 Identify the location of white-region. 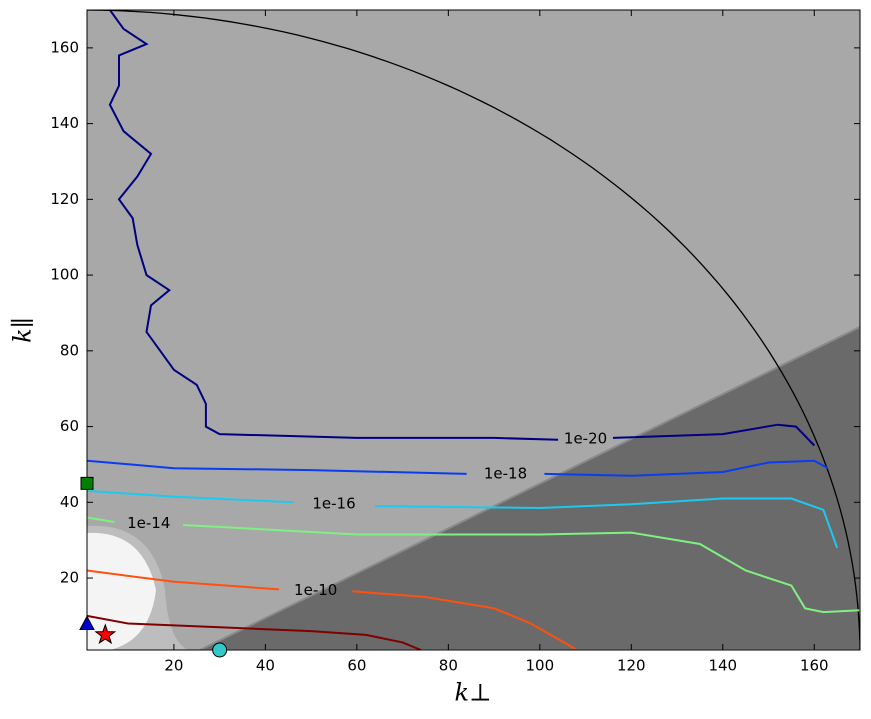
(121, 591).